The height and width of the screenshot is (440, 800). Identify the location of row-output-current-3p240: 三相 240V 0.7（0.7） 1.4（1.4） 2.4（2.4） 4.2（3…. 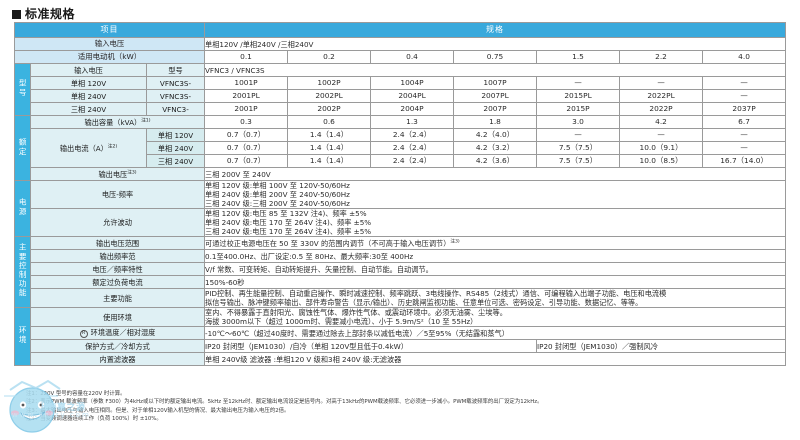
(401, 161).